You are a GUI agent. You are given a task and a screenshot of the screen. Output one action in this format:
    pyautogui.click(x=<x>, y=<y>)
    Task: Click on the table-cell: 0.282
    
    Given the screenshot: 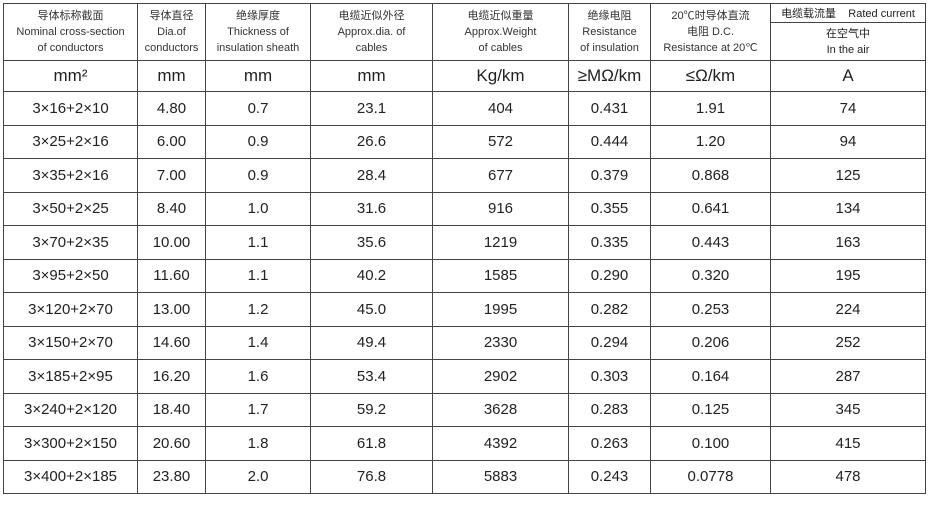 What is the action you would take?
    pyautogui.click(x=609, y=309)
    